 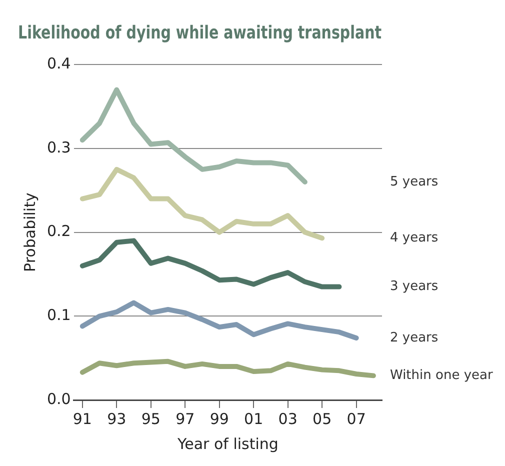 I want to click on text: 5 years, so click(x=414, y=182).